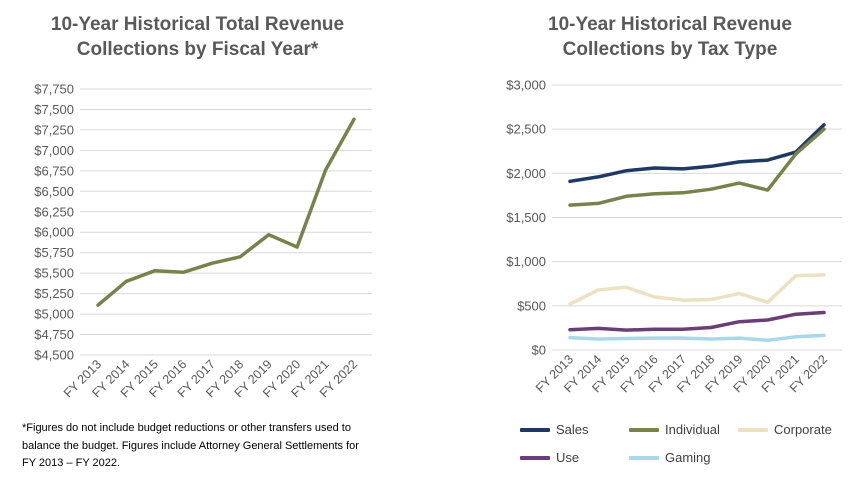  What do you see at coordinates (690, 447) in the screenshot?
I see `chart-legend: Sales Individual Corporate Use Gaming` at bounding box center [690, 447].